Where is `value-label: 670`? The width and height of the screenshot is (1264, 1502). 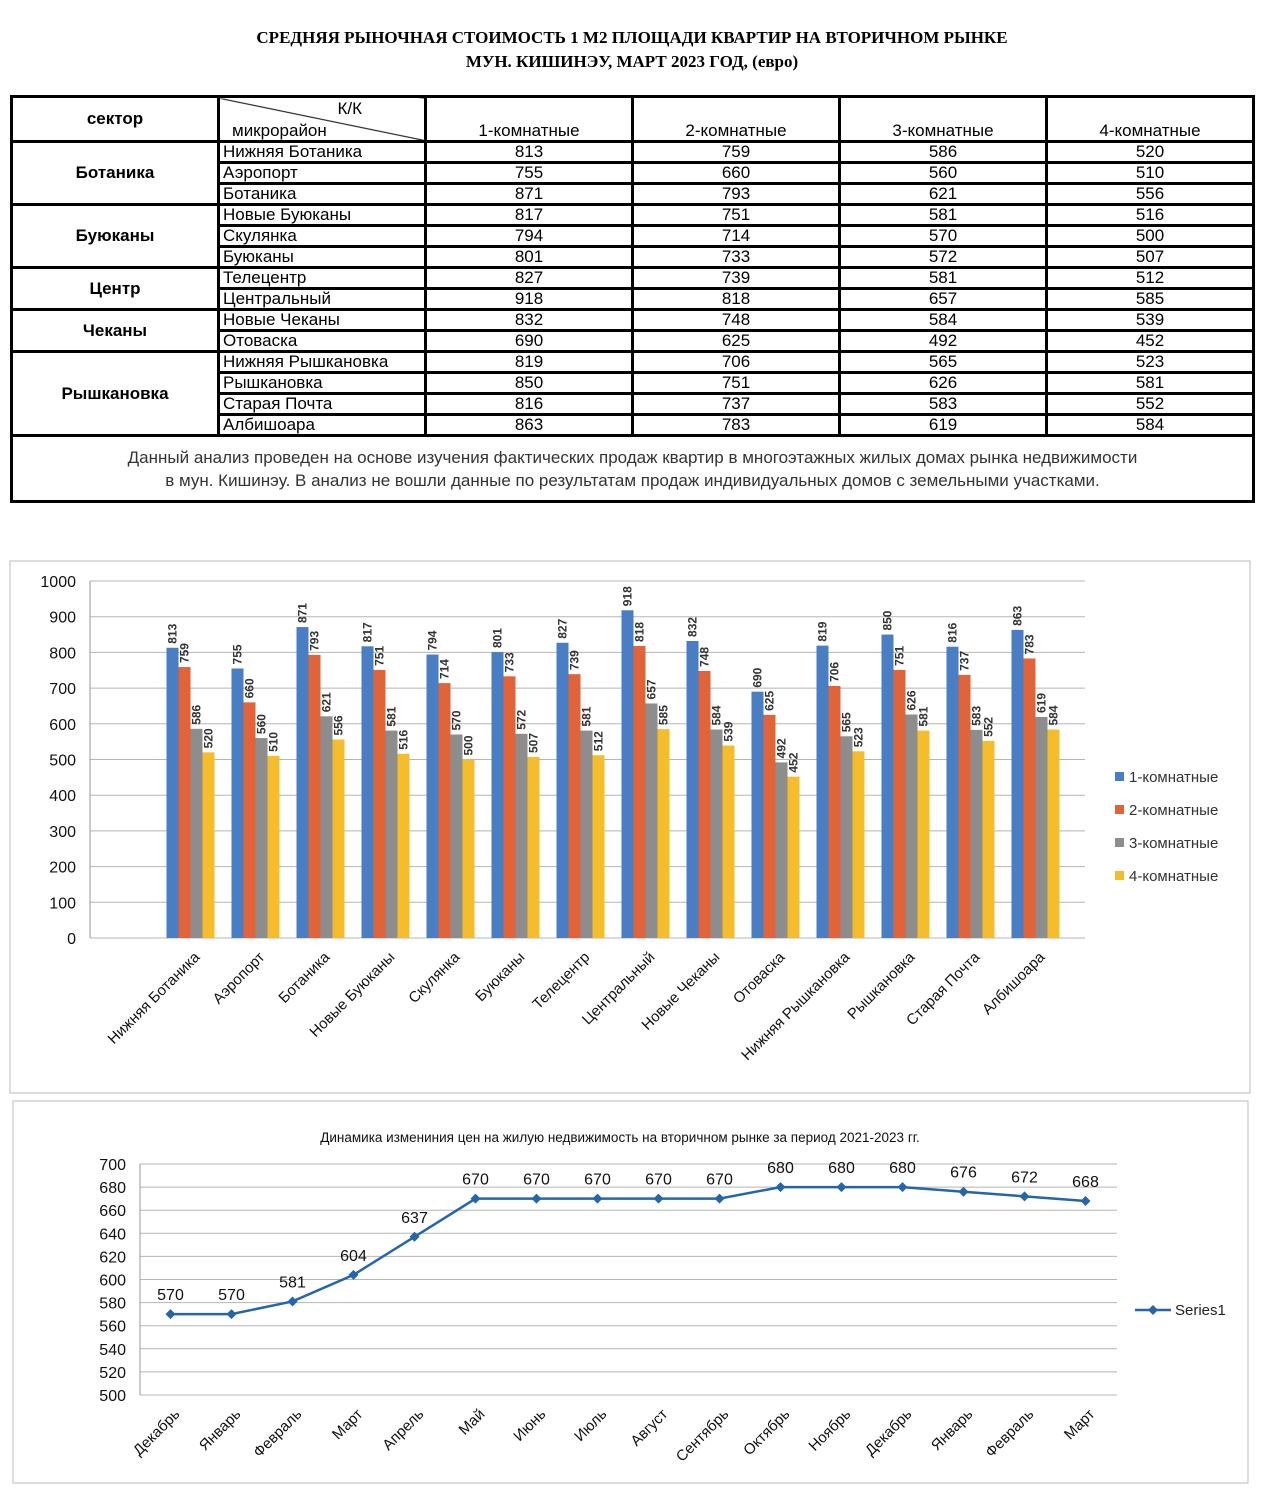 value-label: 670 is located at coordinates (658, 1180).